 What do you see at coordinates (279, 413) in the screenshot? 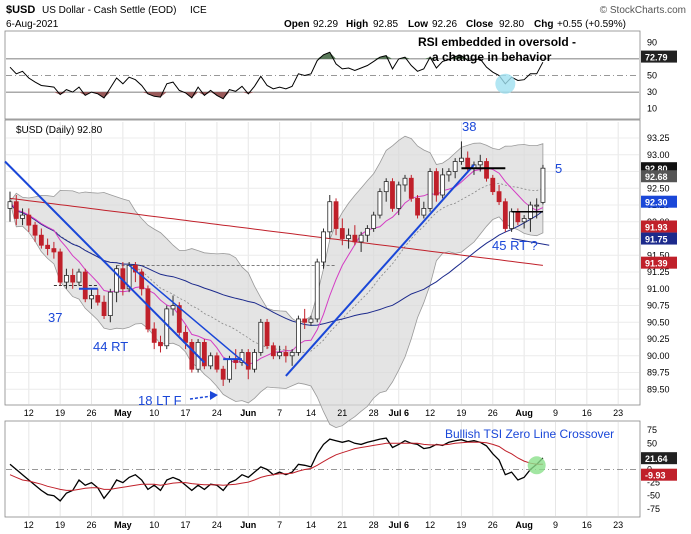
I see `x-tick-label: 7` at bounding box center [279, 413].